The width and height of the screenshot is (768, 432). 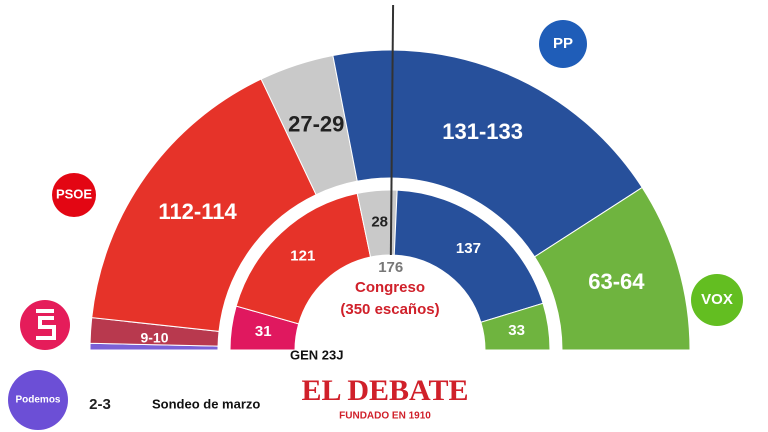 What do you see at coordinates (389, 309) in the screenshot?
I see `center-subtitle: (350 escaños)` at bounding box center [389, 309].